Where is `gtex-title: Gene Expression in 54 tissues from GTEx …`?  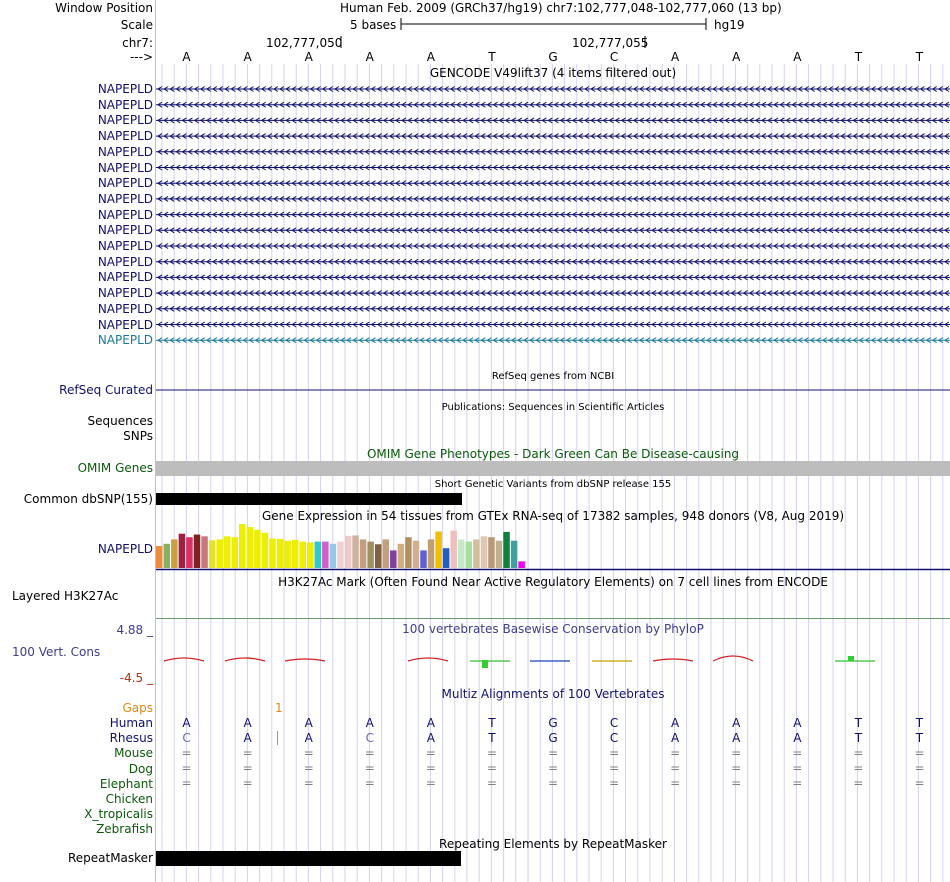
gtex-title: Gene Expression in 54 tissues from GTEx … is located at coordinates (553, 516).